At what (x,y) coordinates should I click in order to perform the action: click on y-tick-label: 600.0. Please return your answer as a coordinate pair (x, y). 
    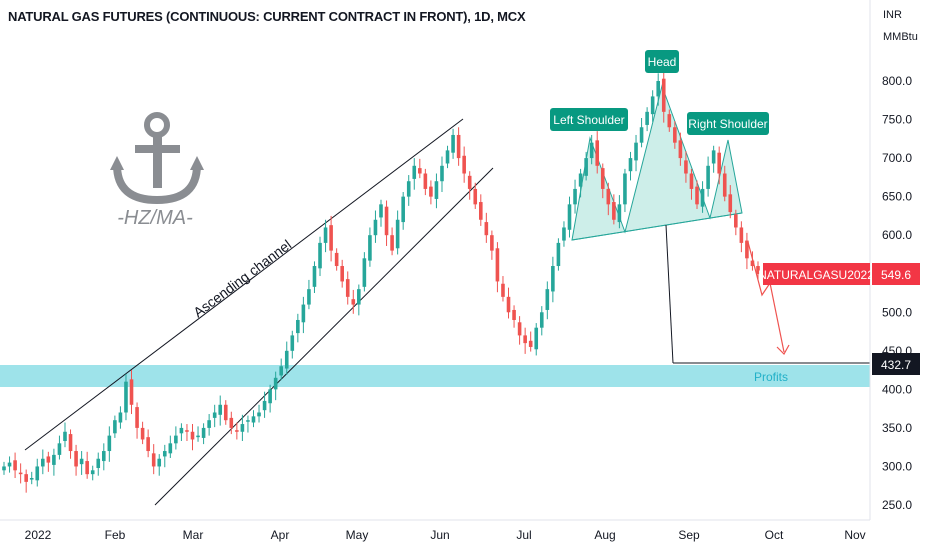
    Looking at the image, I should click on (897, 235).